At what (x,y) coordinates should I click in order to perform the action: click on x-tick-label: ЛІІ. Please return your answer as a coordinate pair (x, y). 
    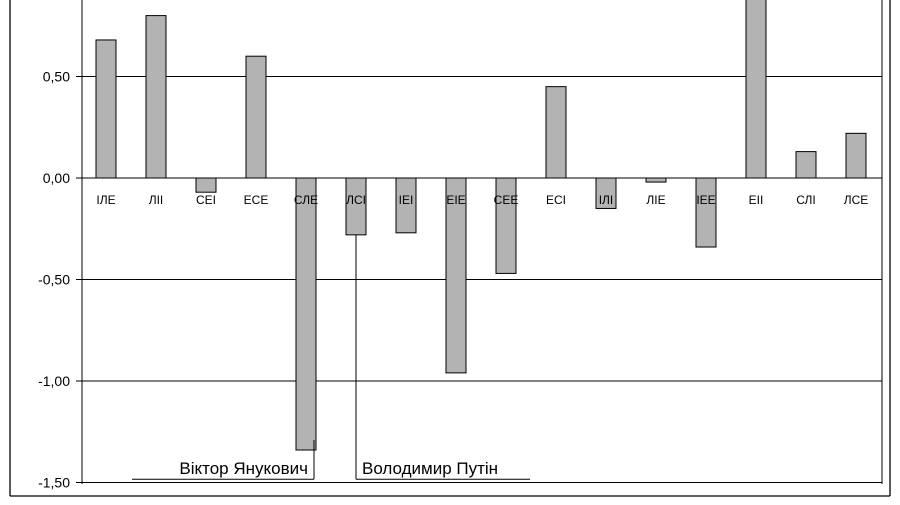
    Looking at the image, I should click on (156, 200).